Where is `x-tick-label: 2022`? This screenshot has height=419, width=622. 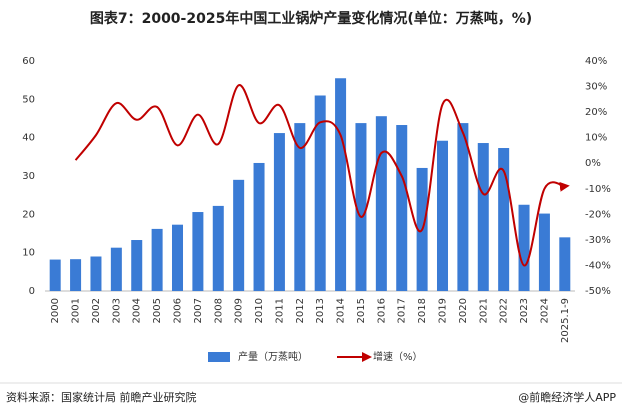 x-tick-label: 2022 is located at coordinates (504, 310).